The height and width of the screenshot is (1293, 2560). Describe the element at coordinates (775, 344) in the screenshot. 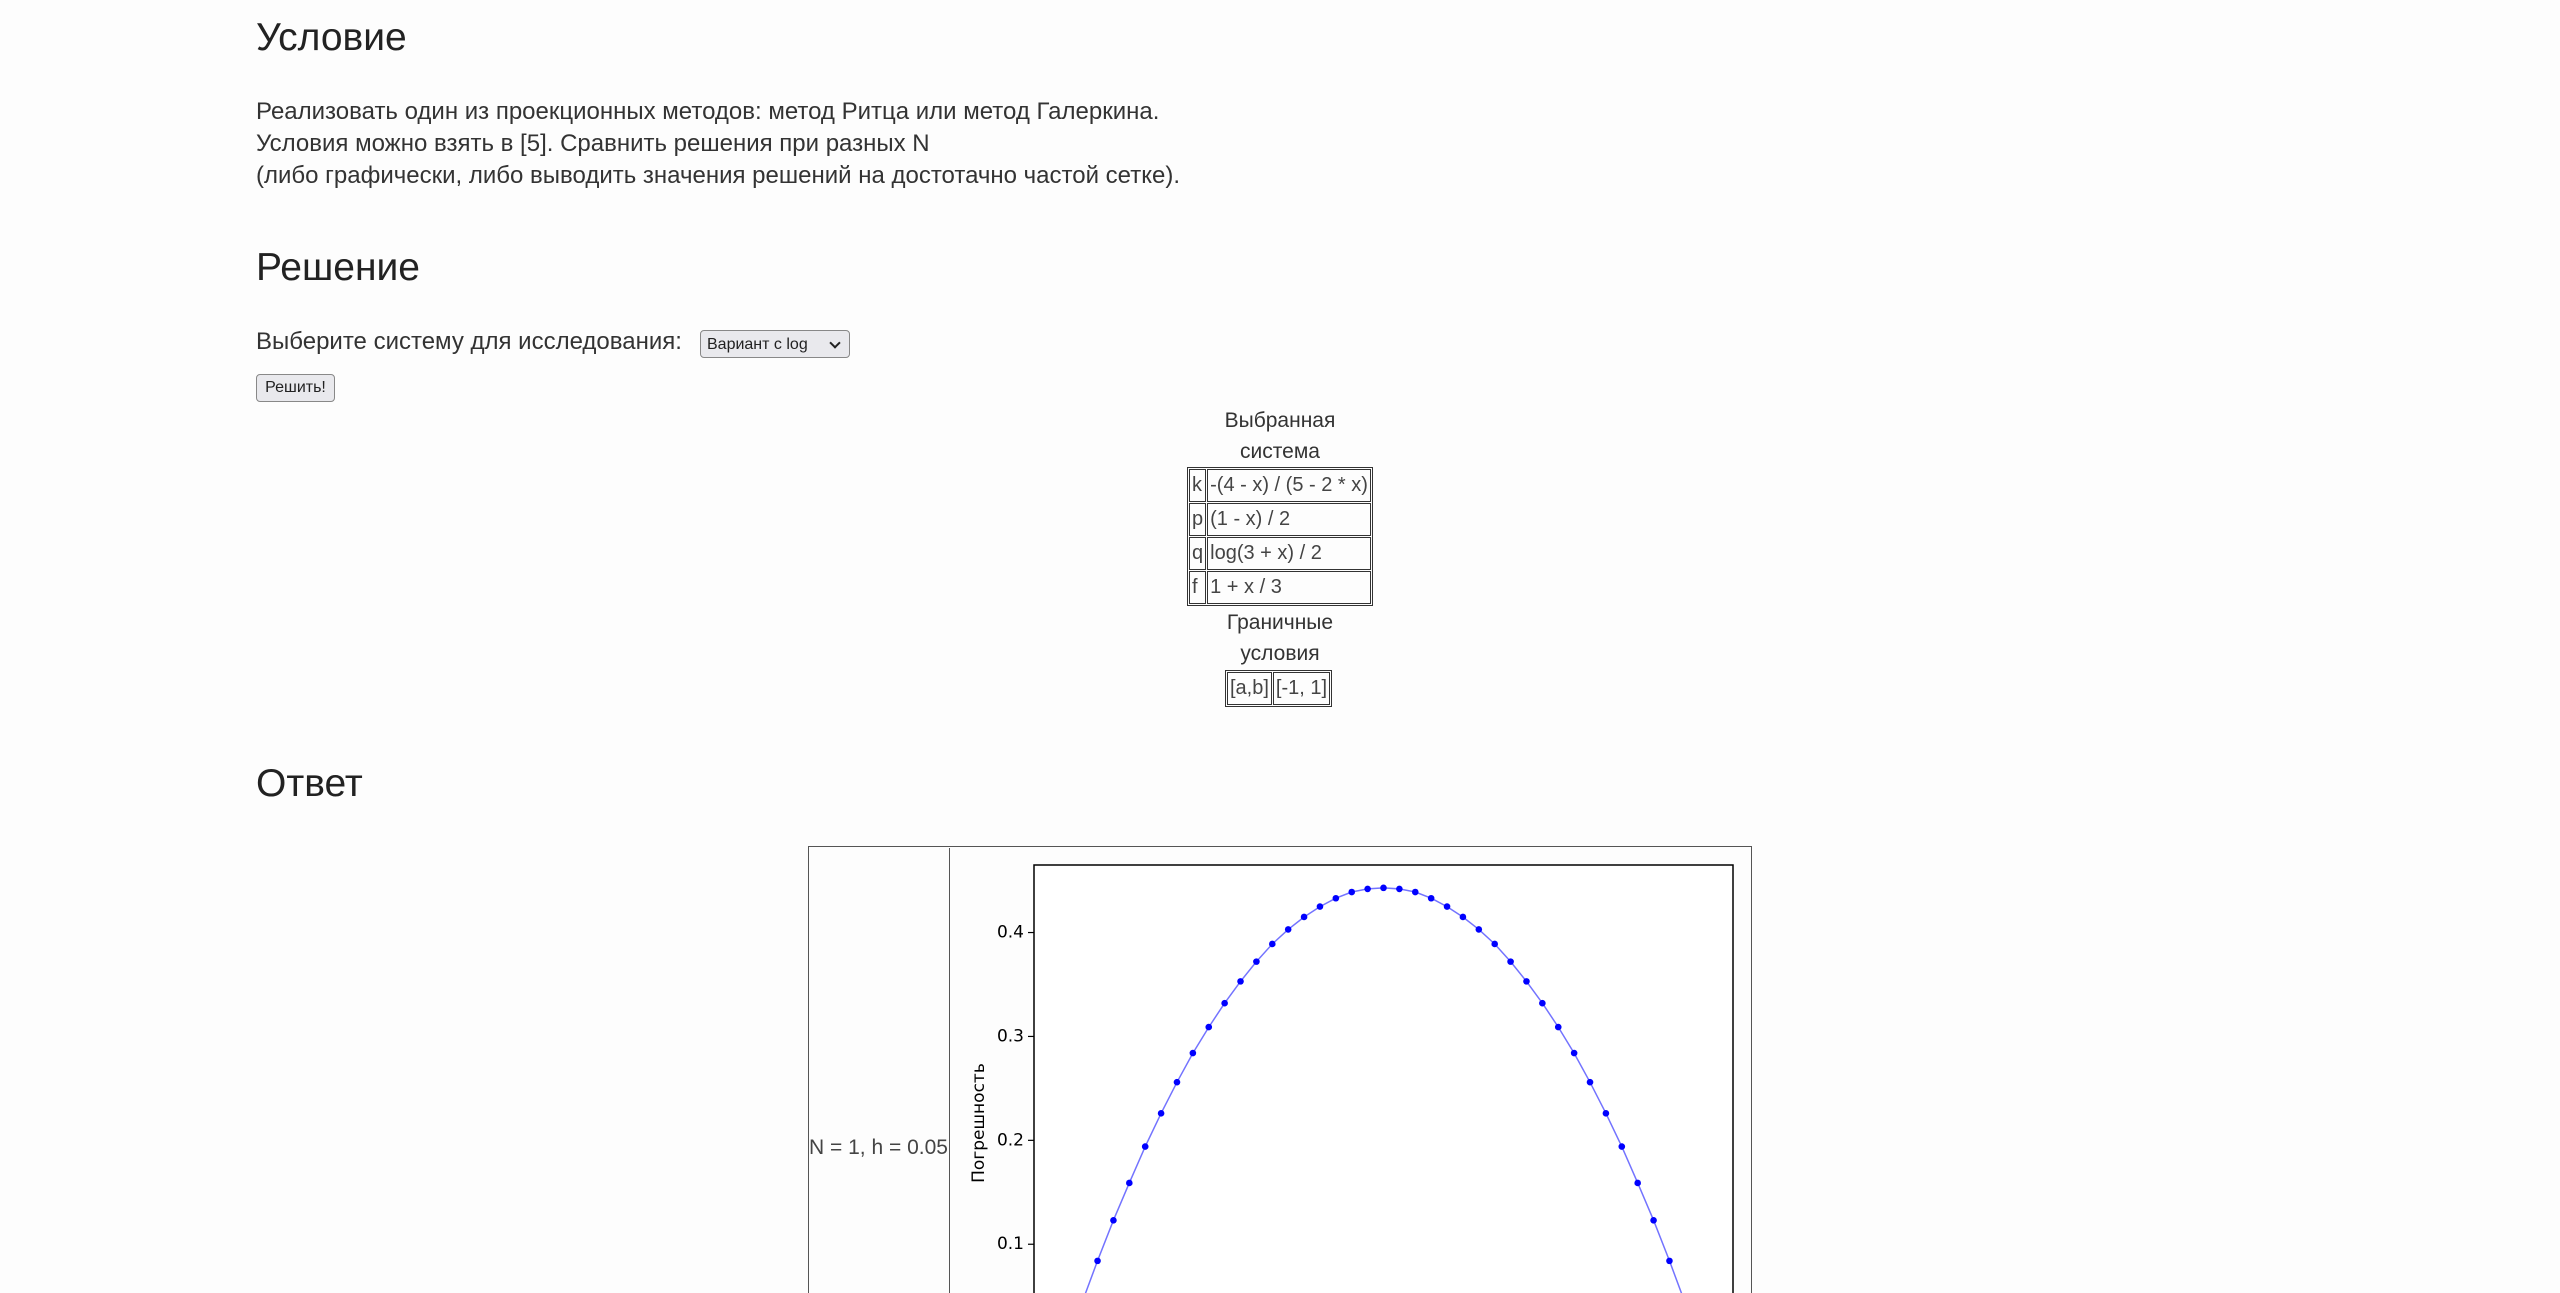

I see `system-select: Вариант с log` at that location.